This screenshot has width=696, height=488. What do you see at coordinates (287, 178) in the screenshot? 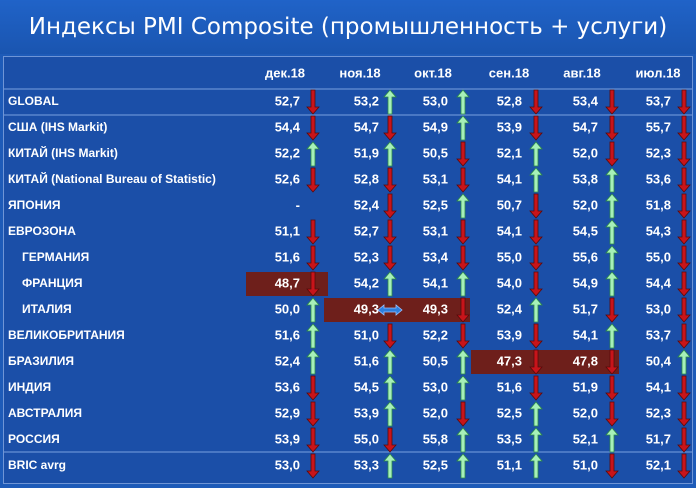
I see `value-cell: 52,6` at bounding box center [287, 178].